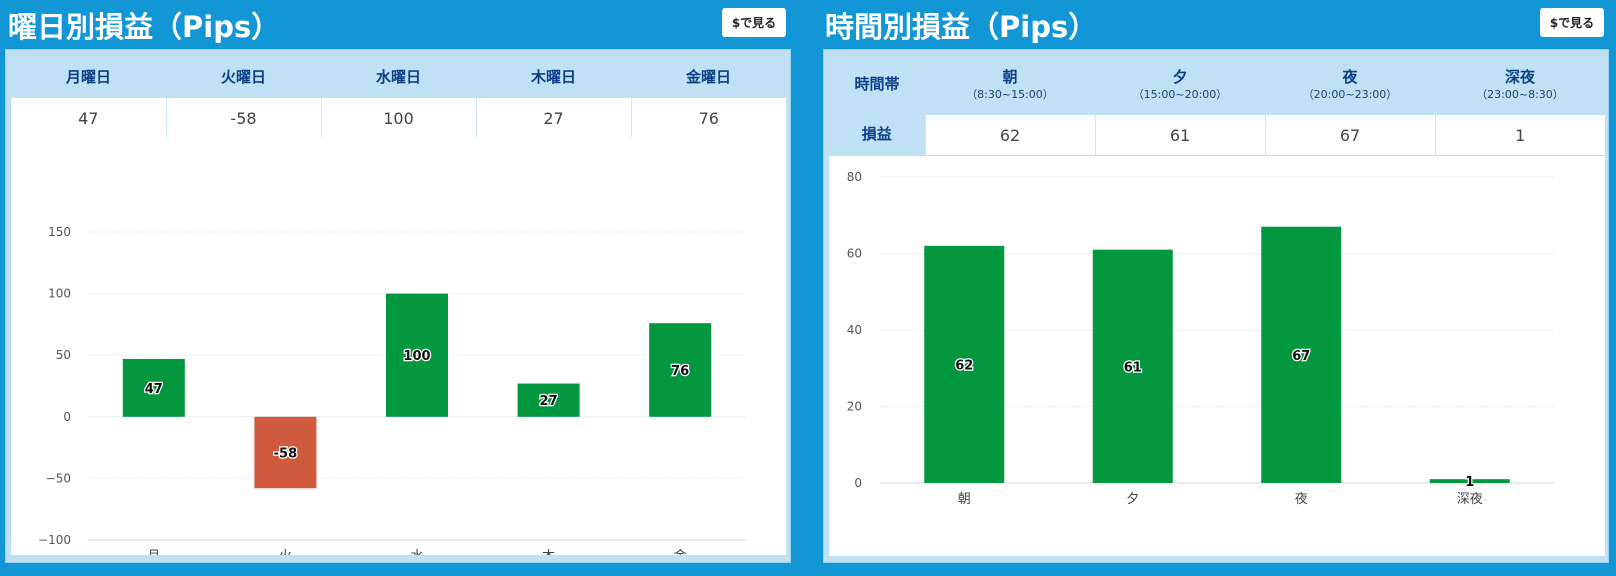 Image resolution: width=1616 pixels, height=576 pixels. What do you see at coordinates (1572, 22) in the screenshot?
I see `time-usd-button: $で見る` at bounding box center [1572, 22].